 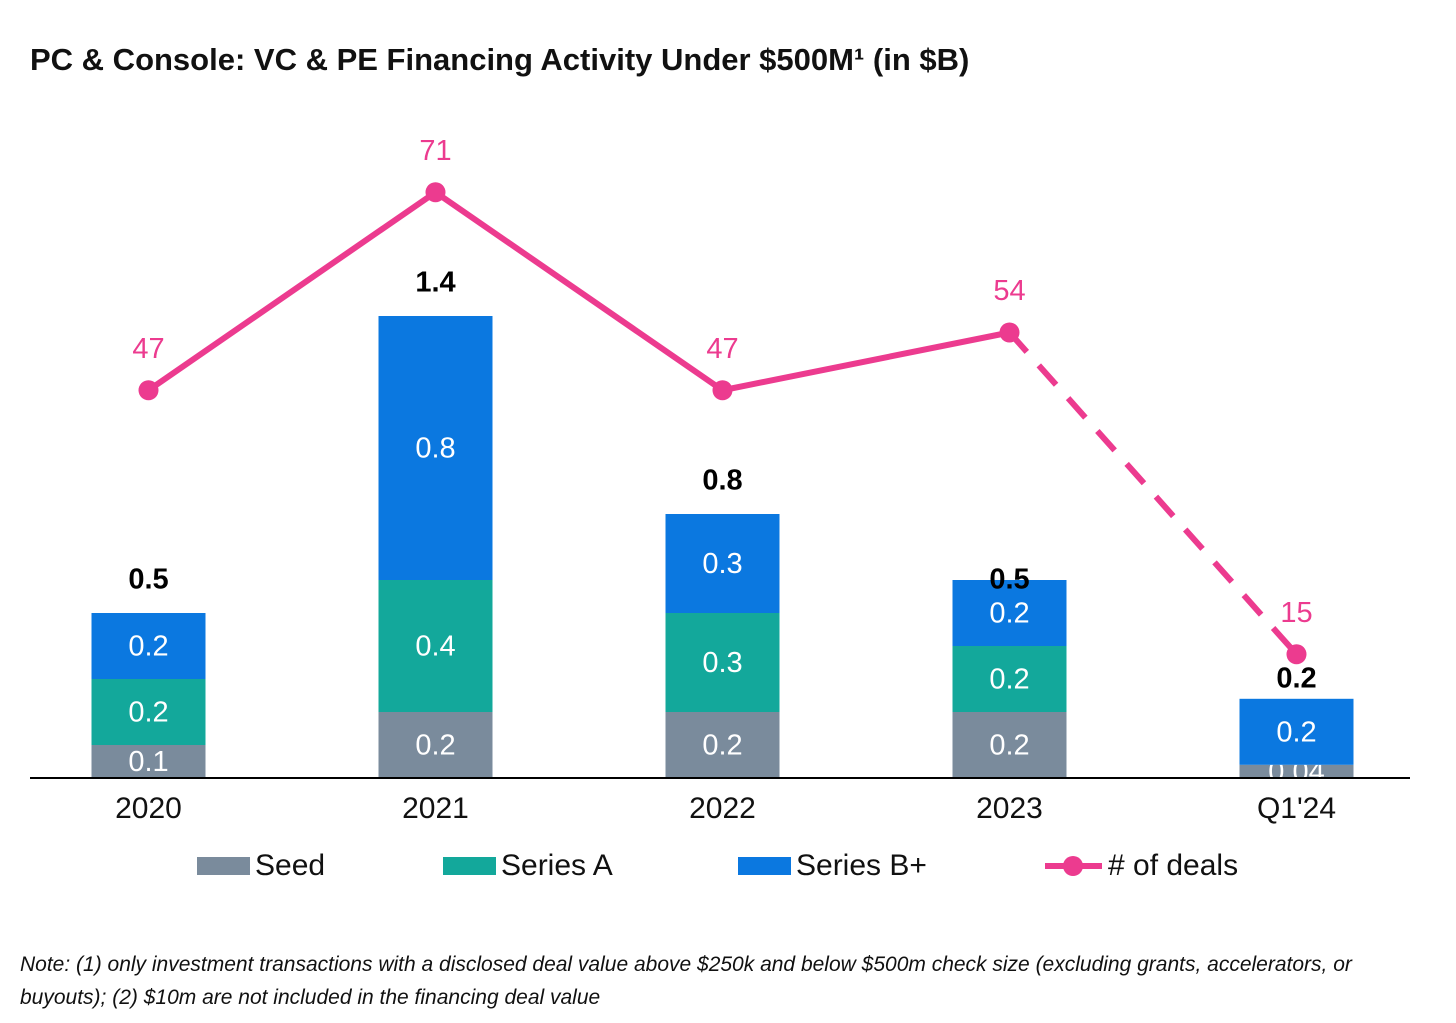 What do you see at coordinates (1296, 808) in the screenshot?
I see `x-tick-label: Q1'24` at bounding box center [1296, 808].